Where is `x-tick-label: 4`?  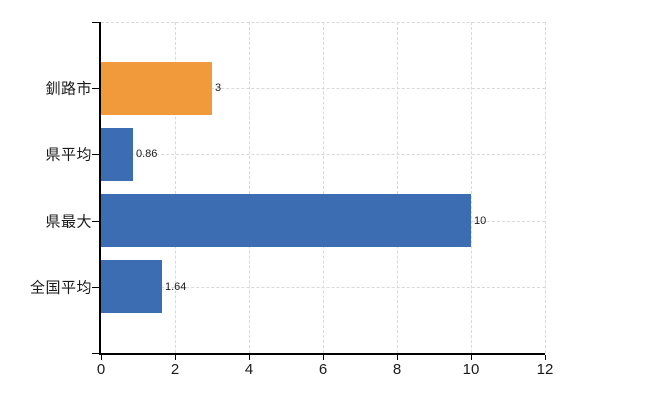
x-tick-label: 4 is located at coordinates (249, 369).